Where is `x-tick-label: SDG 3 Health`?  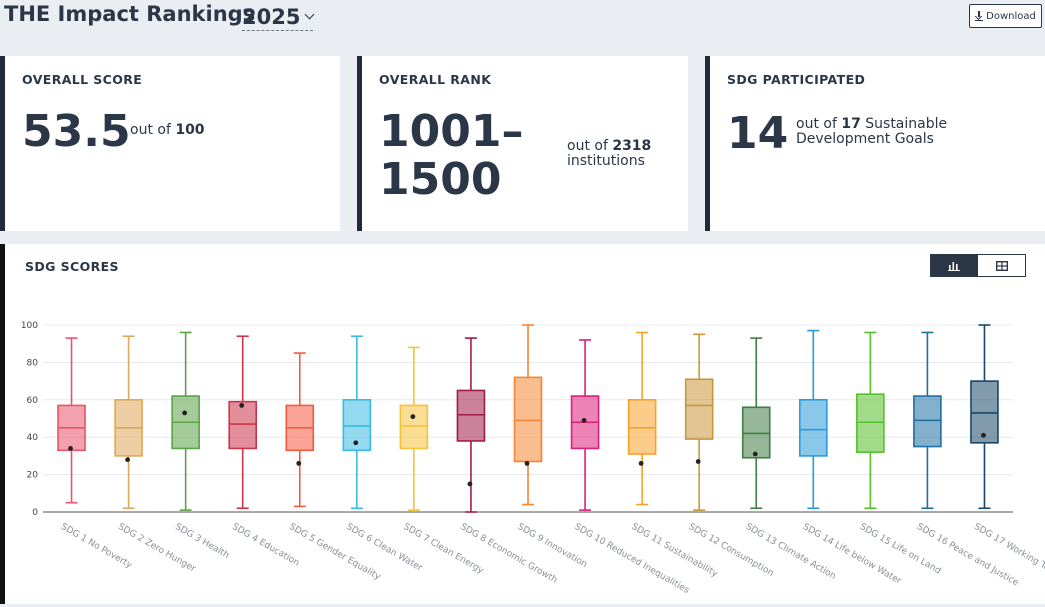
x-tick-label: SDG 3 Health is located at coordinates (202, 541).